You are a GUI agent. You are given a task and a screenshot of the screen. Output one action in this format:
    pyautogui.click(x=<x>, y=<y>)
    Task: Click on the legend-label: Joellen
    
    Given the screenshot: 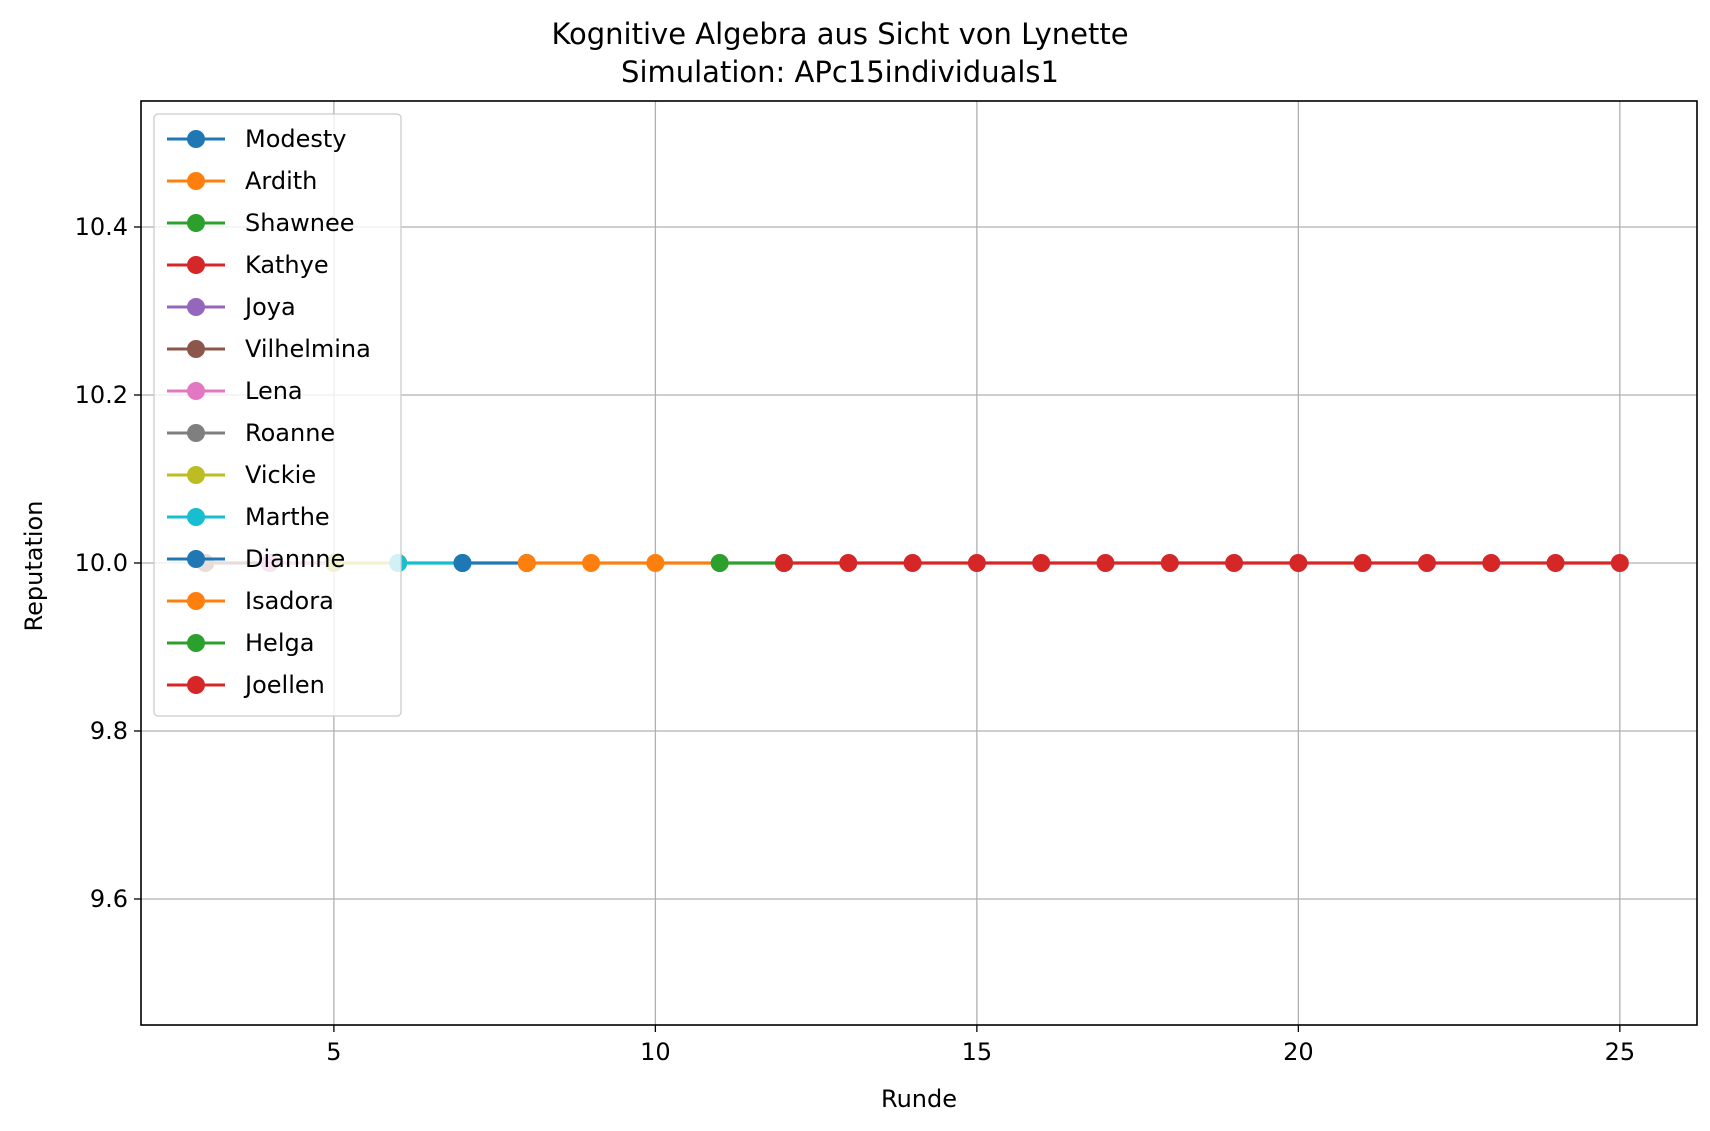 What is the action you would take?
    pyautogui.click(x=284, y=685)
    